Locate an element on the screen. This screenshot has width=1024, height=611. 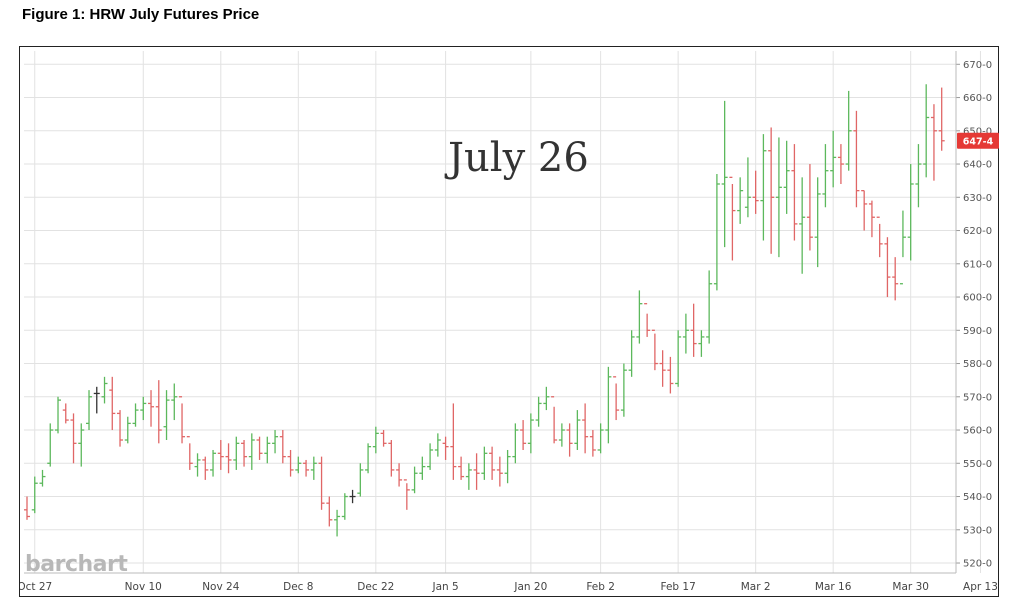
x-tick-label: Dec 22 is located at coordinates (375, 587).